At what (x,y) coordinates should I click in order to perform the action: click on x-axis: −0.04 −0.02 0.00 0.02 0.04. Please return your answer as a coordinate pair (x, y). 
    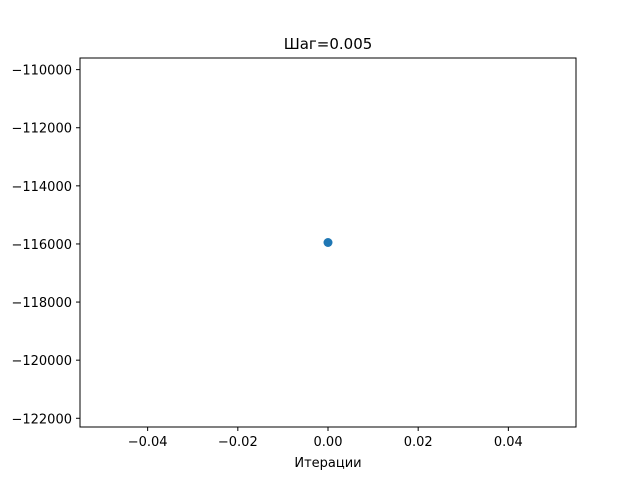
    Looking at the image, I should click on (325, 438).